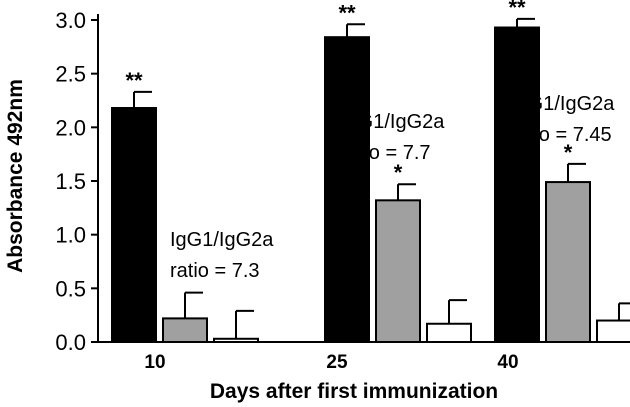 The height and width of the screenshot is (407, 630). I want to click on y-tick-label: 3.0, so click(70, 20).